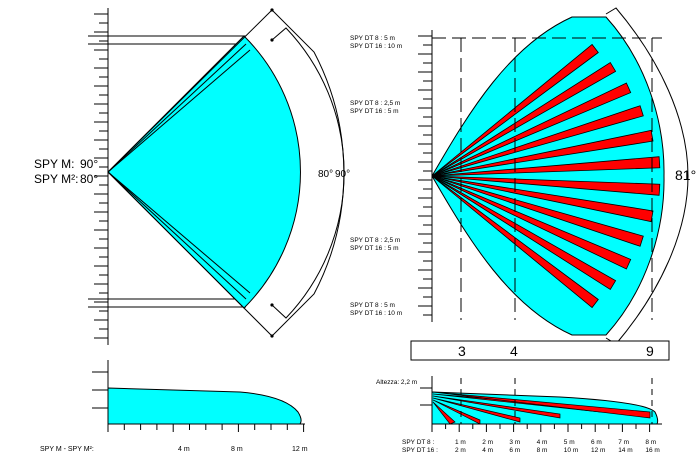  I want to click on bottom-row2-label: 12 m, so click(598, 450).